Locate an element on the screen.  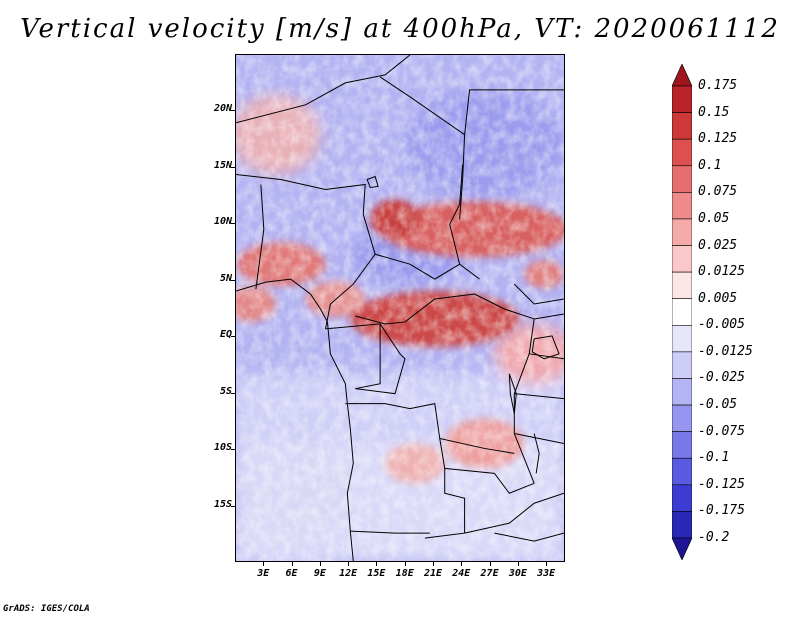
border-drc-angola is located at coordinates (430, 428).